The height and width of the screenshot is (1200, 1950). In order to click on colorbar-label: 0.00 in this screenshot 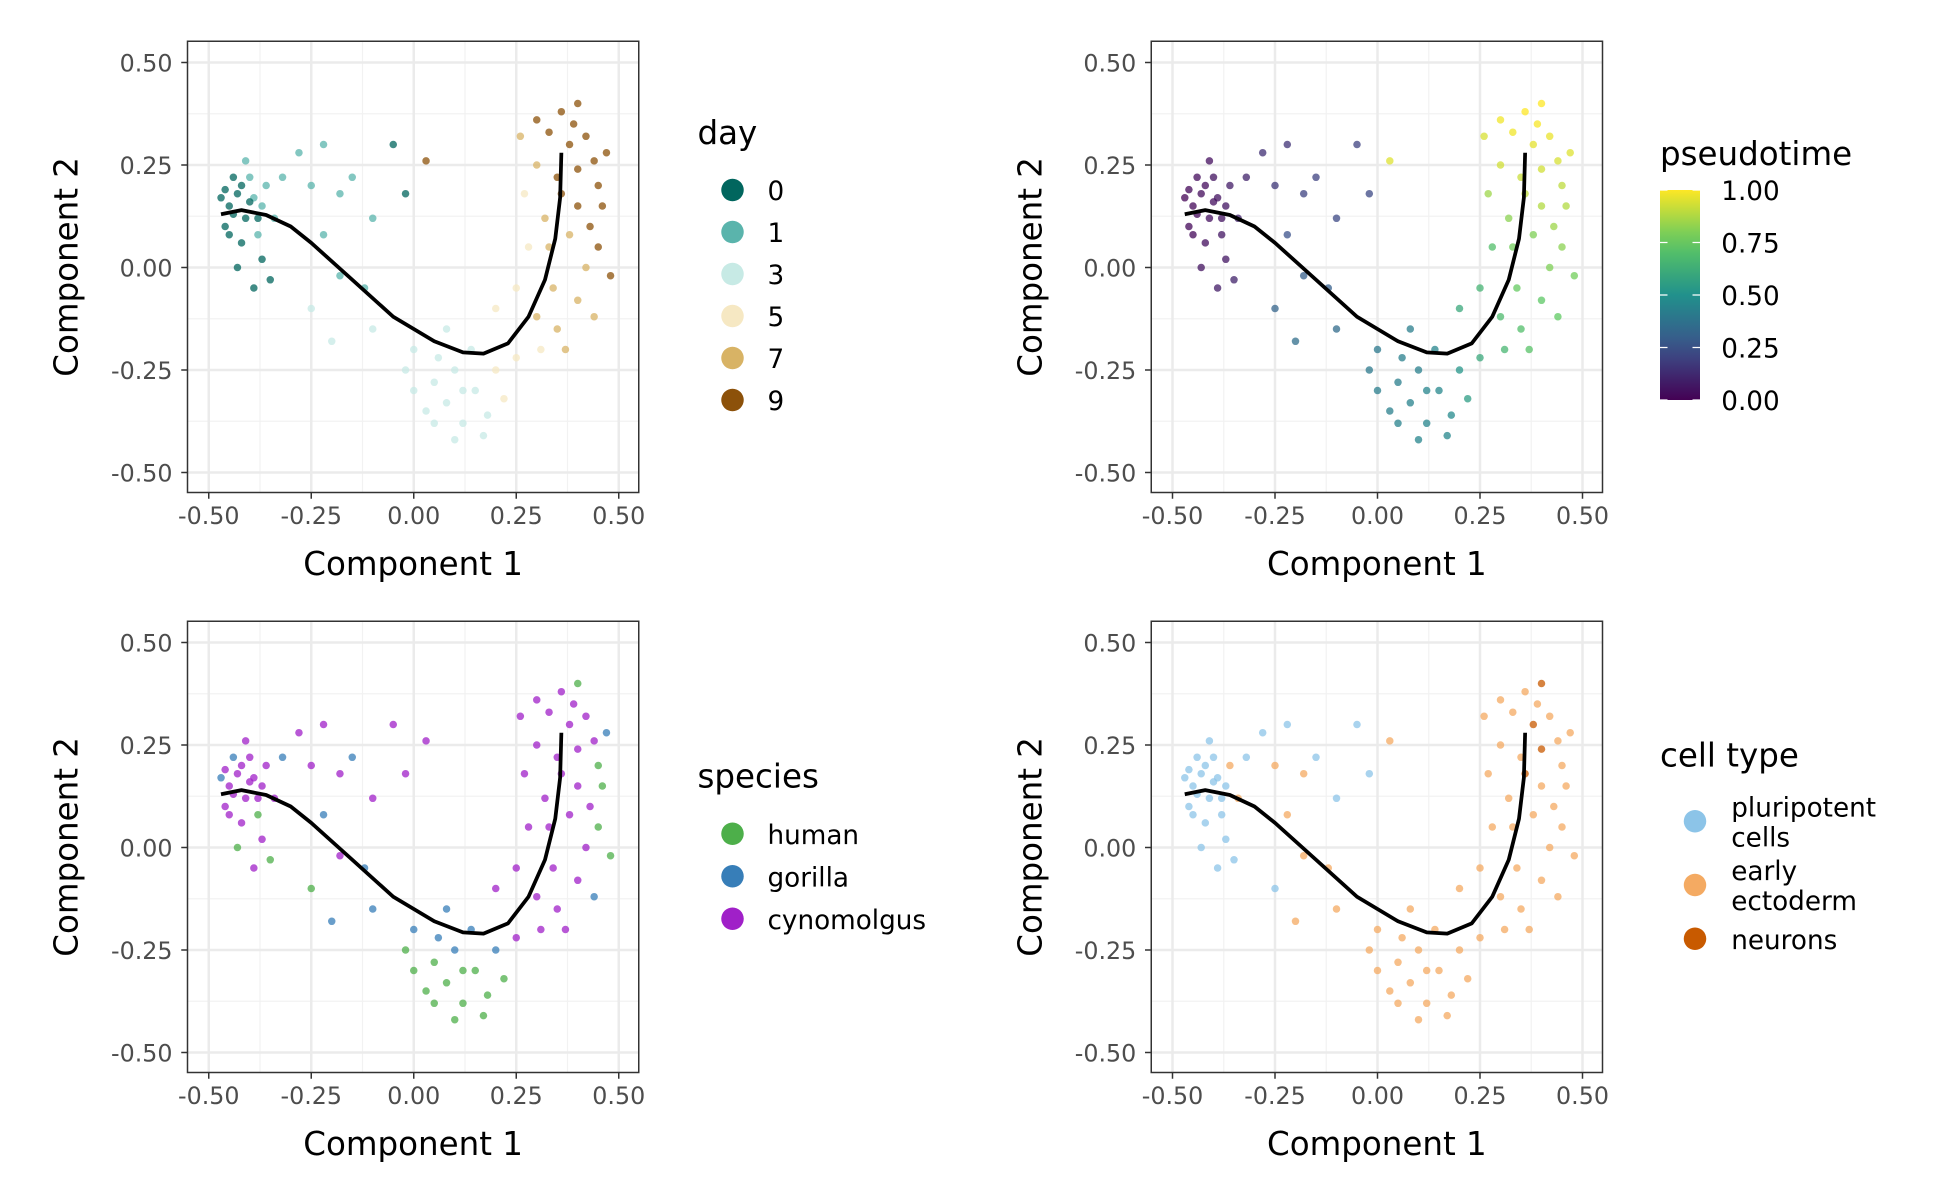, I will do `click(1750, 402)`.